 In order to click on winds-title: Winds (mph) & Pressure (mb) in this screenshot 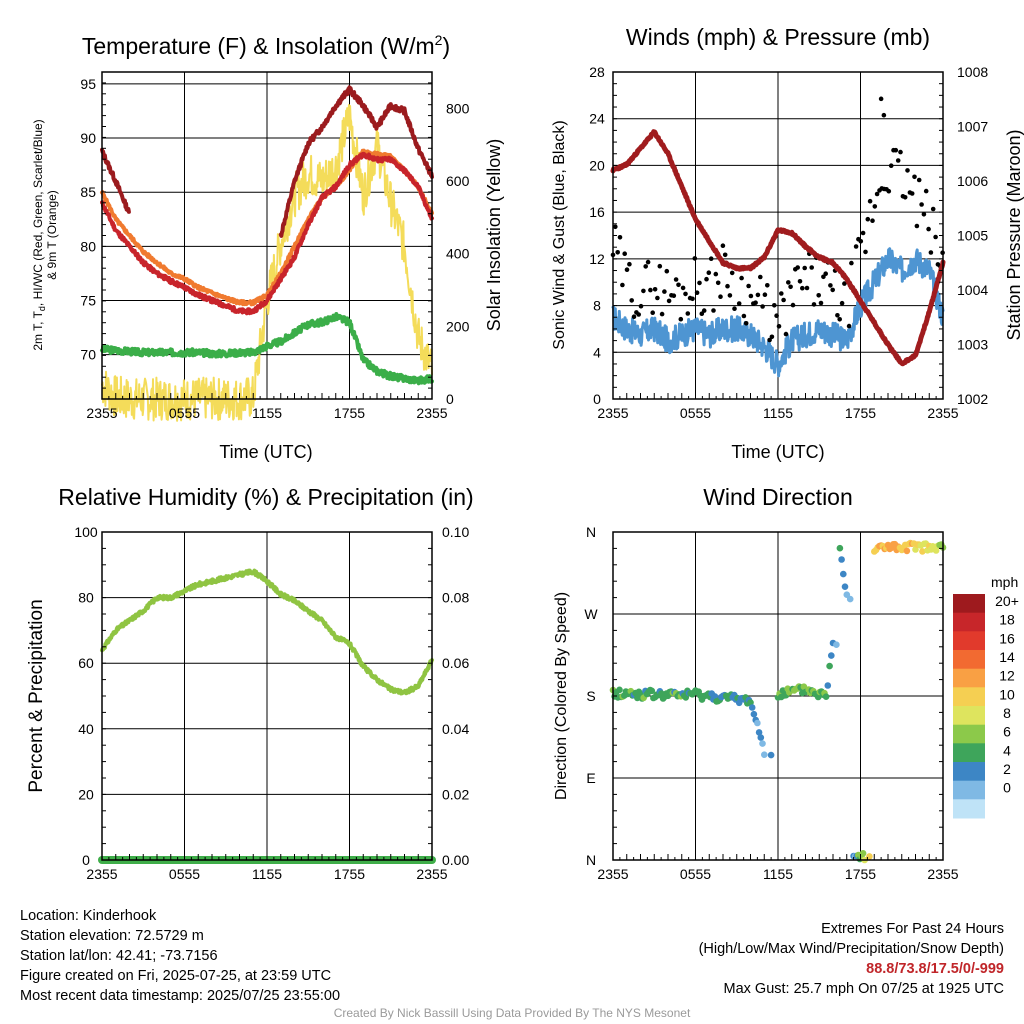, I will do `click(778, 37)`.